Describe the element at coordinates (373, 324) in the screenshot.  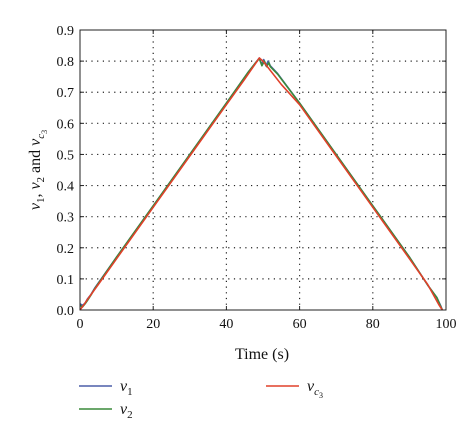
I see `x-tick-label: 80` at that location.